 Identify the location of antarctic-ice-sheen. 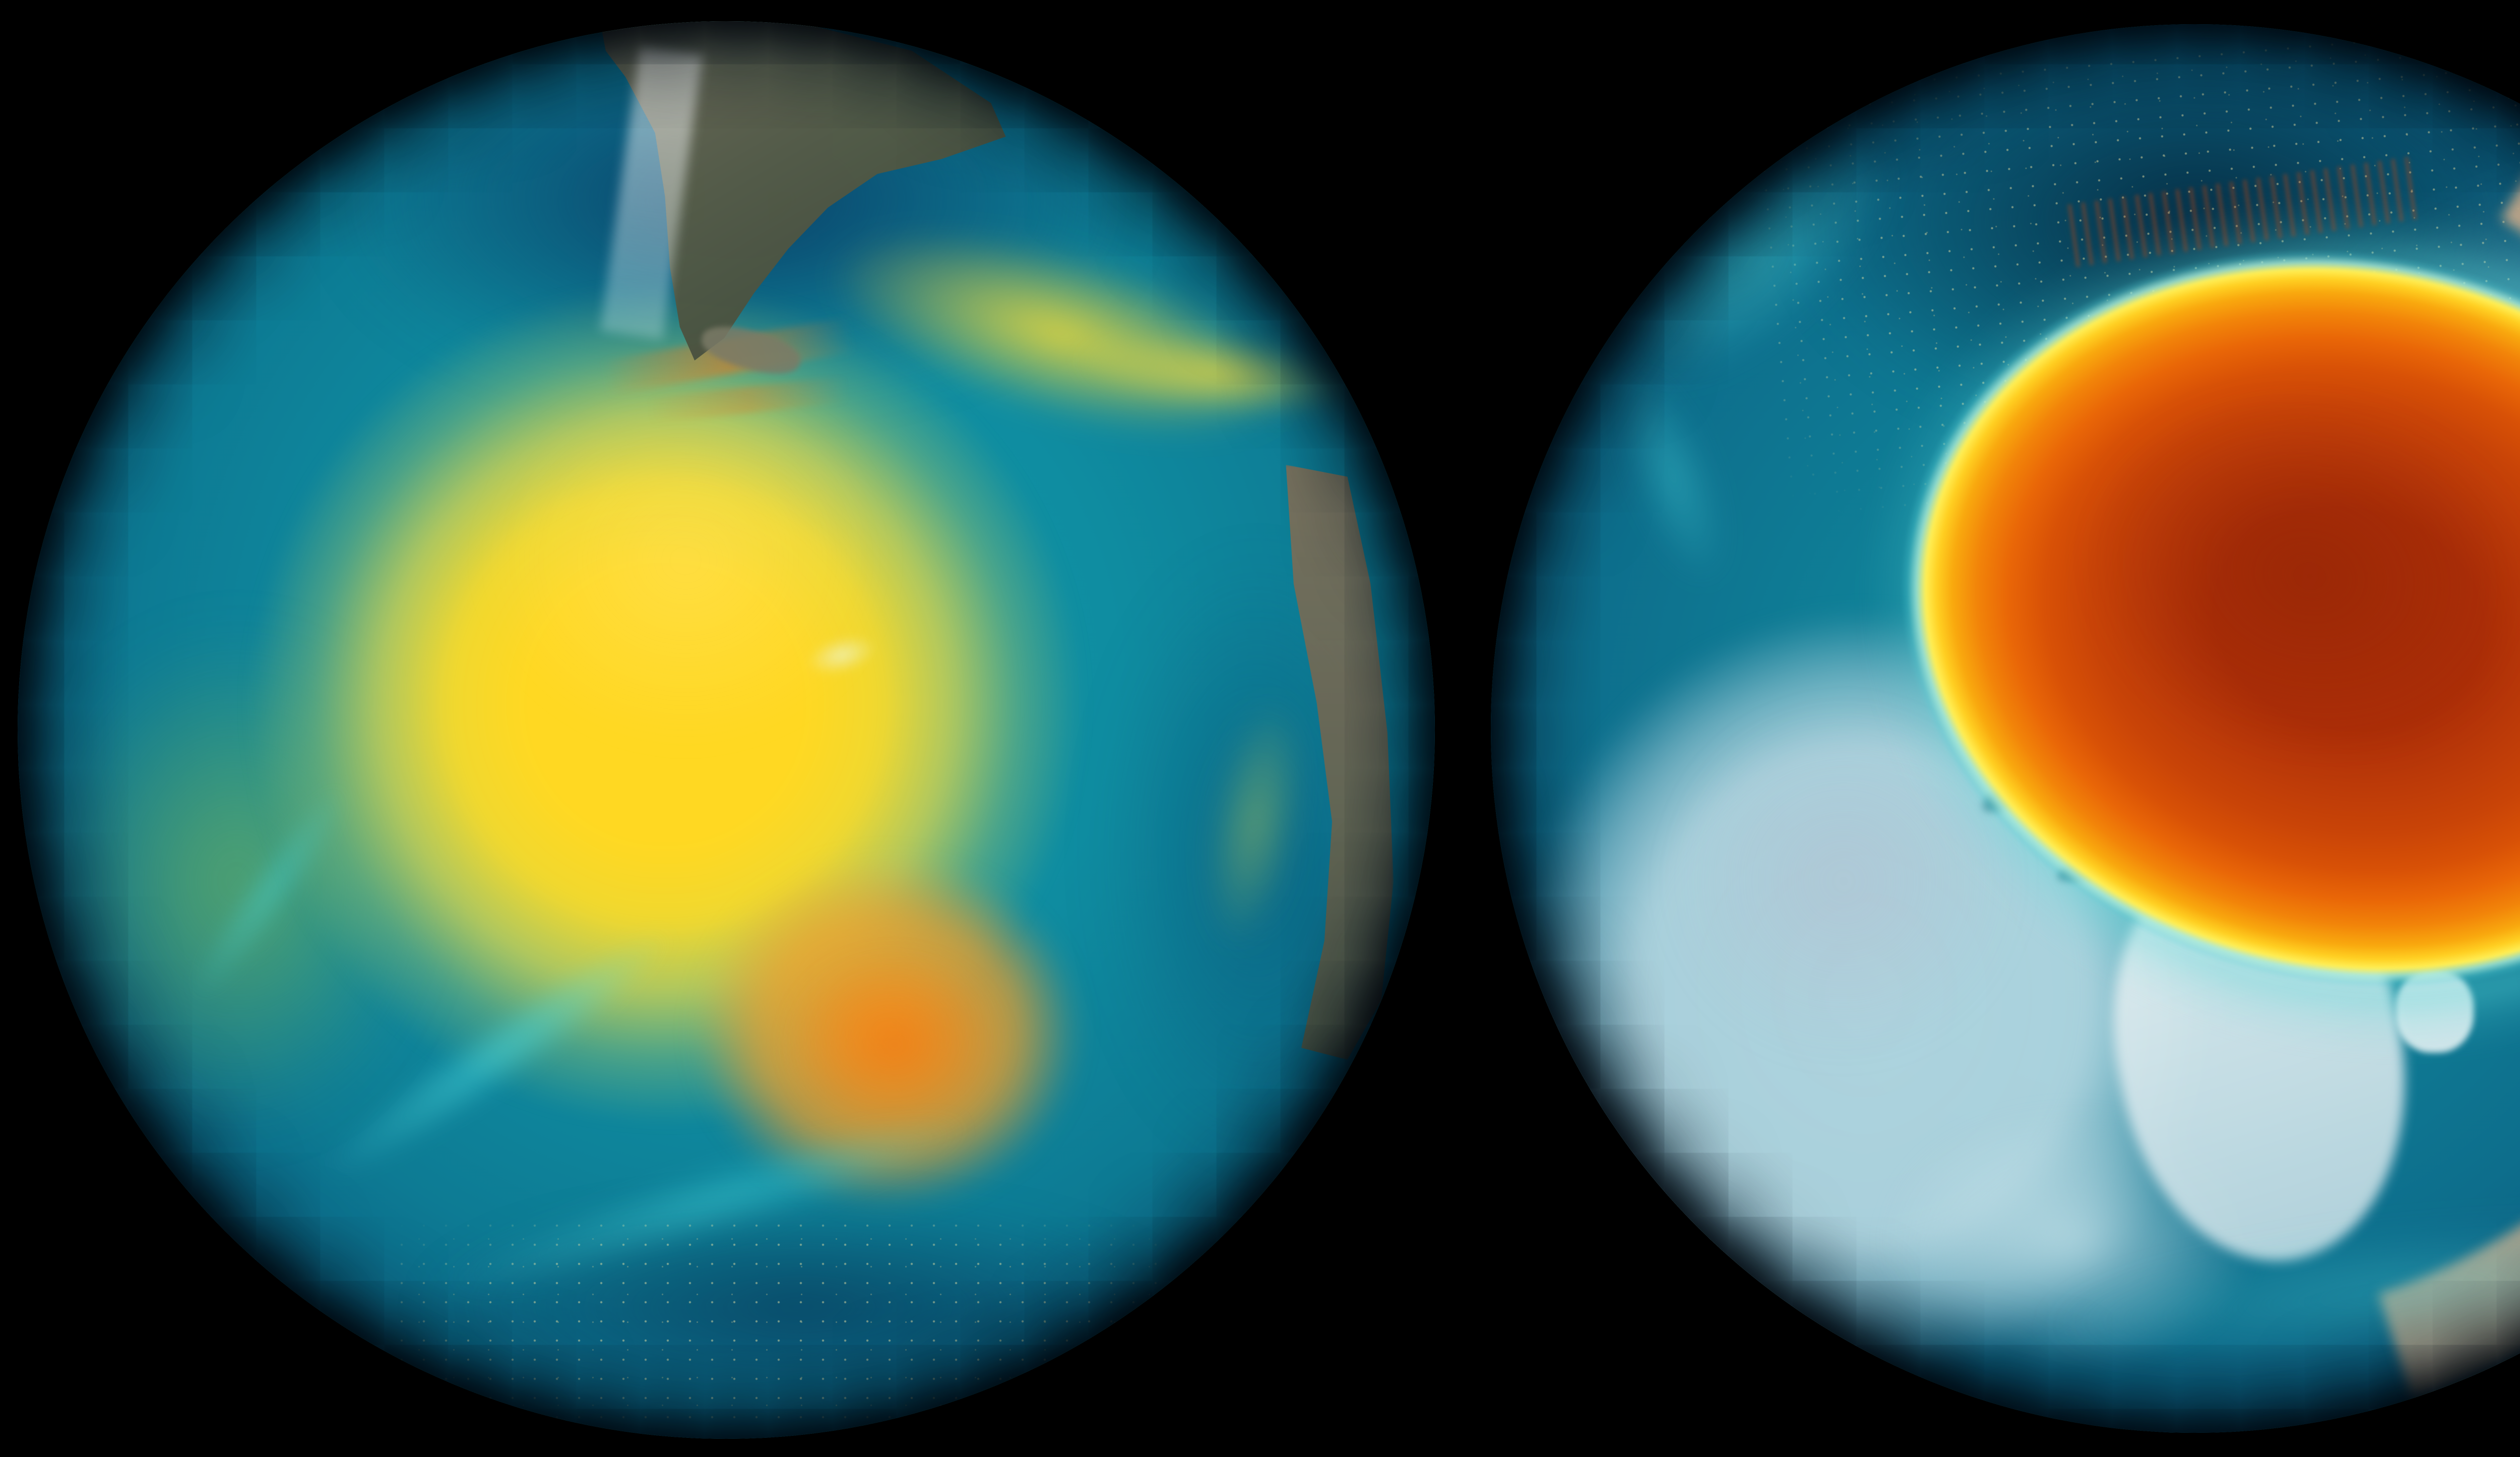
(685, 561).